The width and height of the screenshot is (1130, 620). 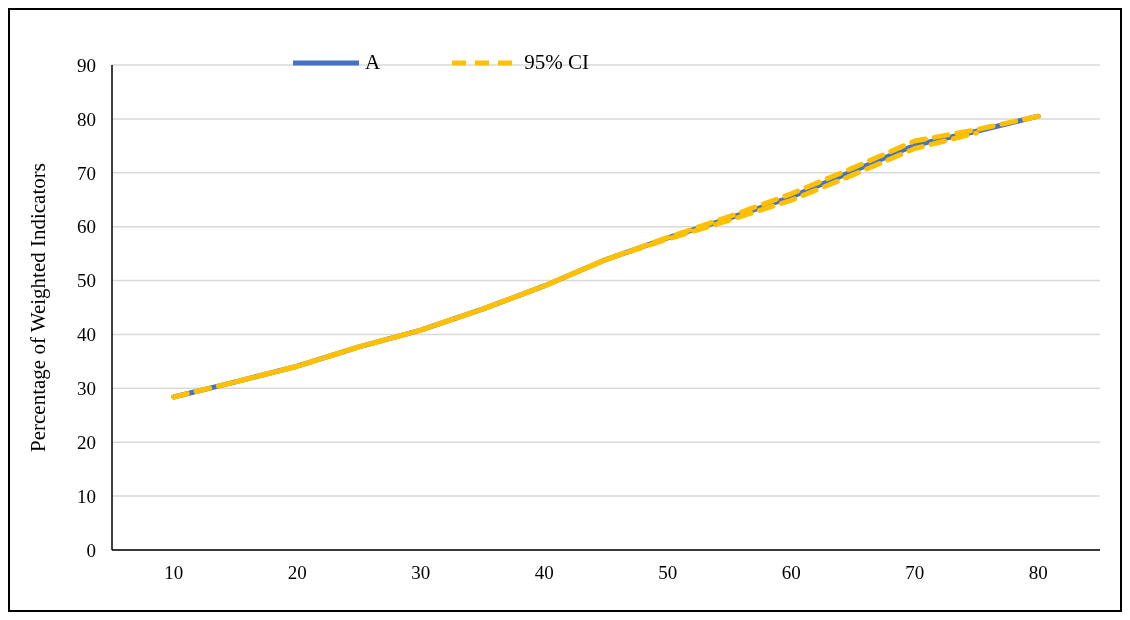 What do you see at coordinates (915, 573) in the screenshot?
I see `x-tick-label: 70` at bounding box center [915, 573].